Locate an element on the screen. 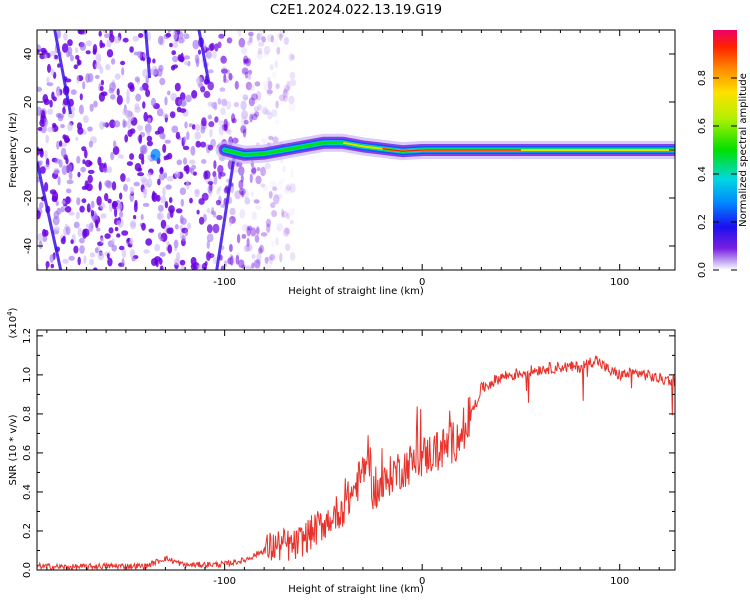  noise-streak is located at coordinates (63, 72).